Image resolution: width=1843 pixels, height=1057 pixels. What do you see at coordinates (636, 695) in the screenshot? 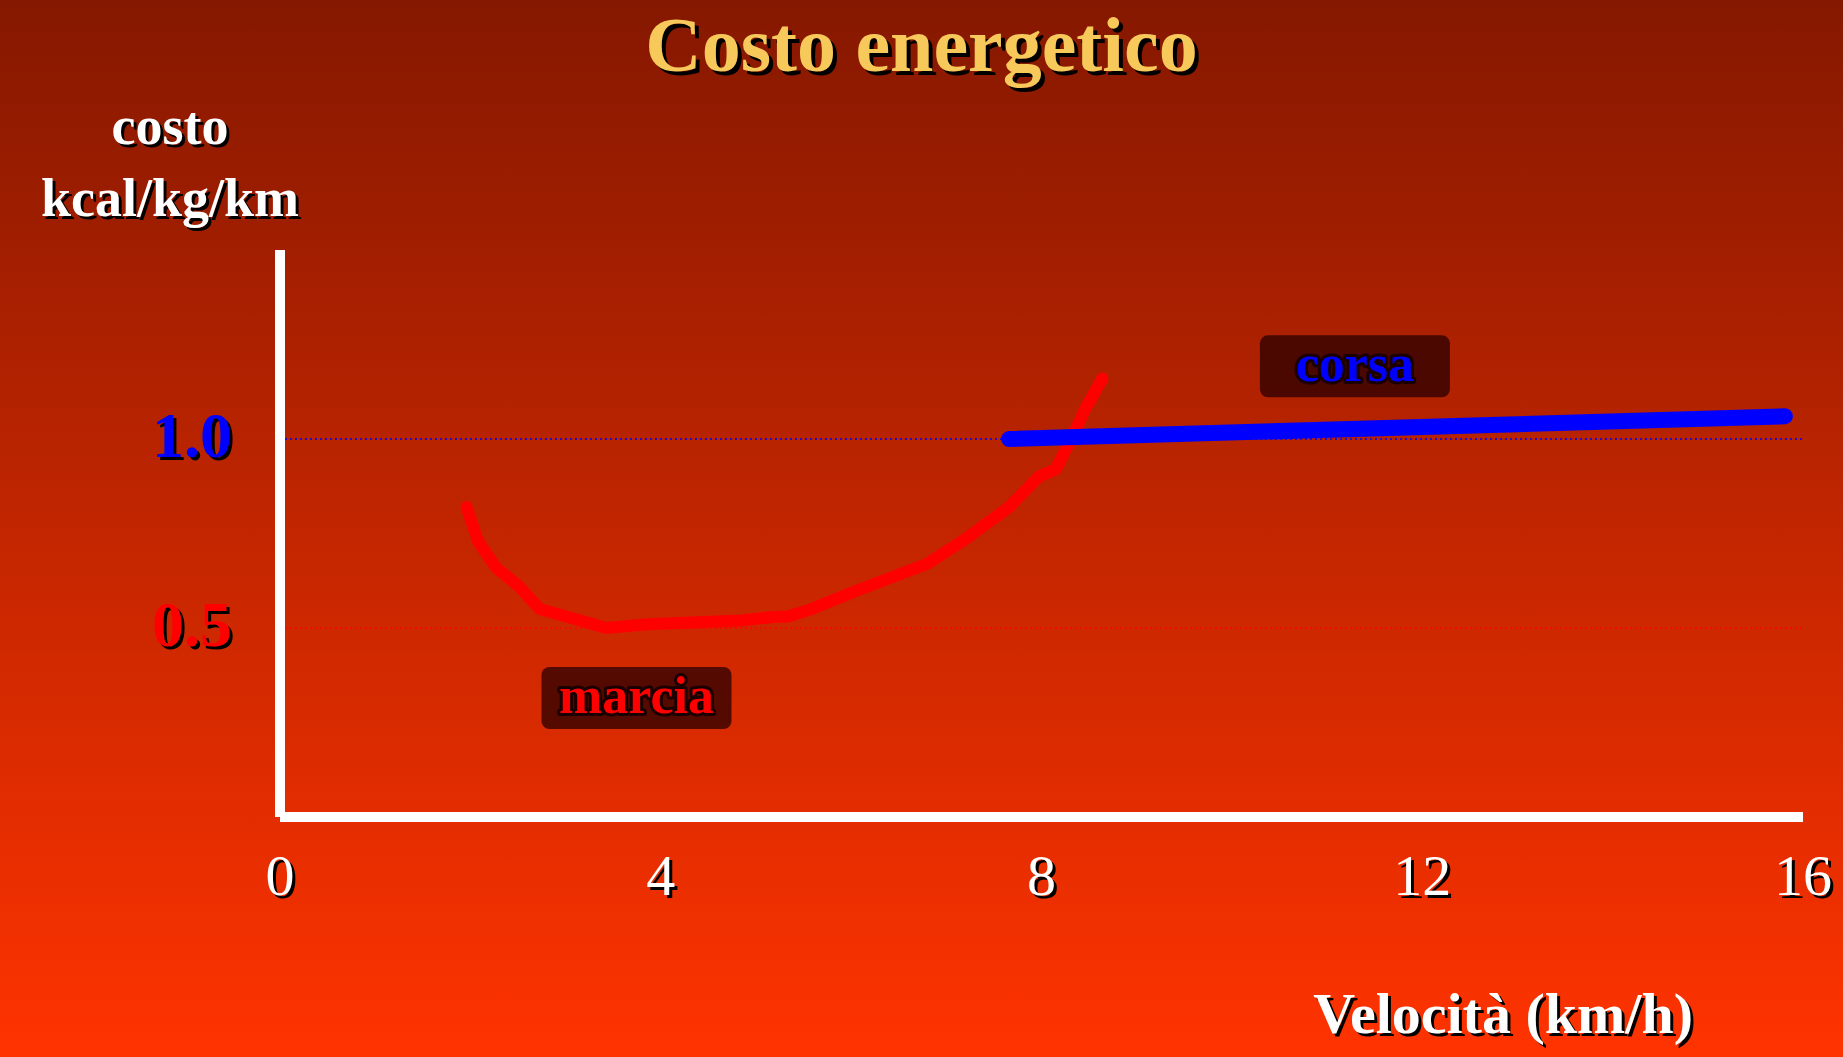
I see `series-label: marcia` at bounding box center [636, 695].